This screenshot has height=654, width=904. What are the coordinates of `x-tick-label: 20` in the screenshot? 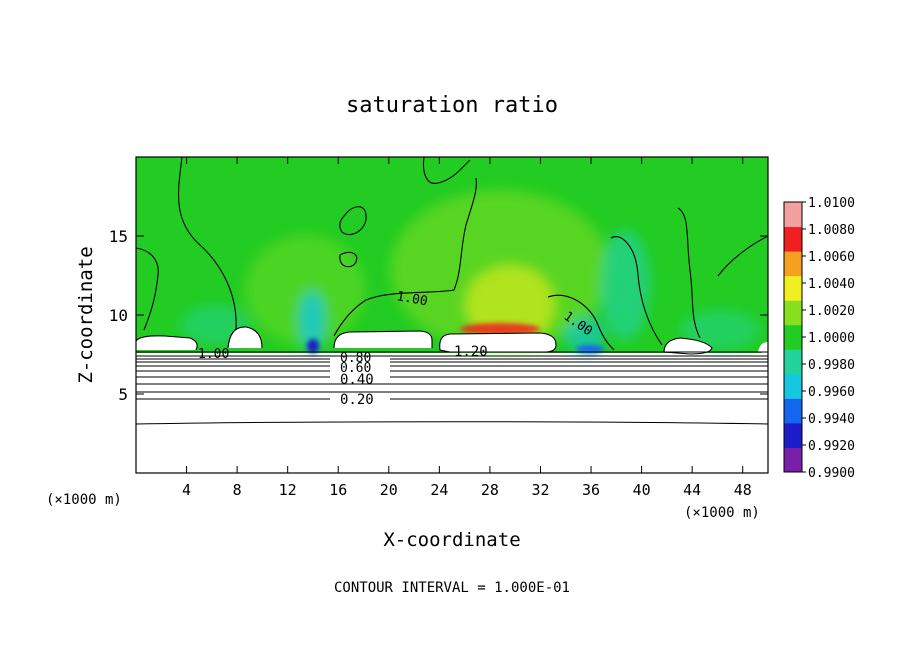 It's located at (389, 490).